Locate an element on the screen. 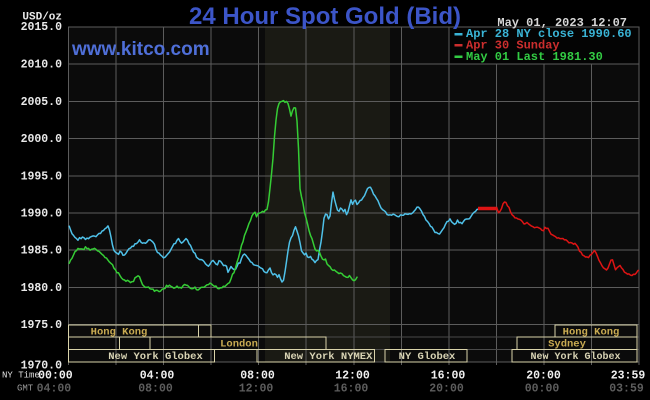 Image resolution: width=650 pixels, height=400 pixels. svg-text: USD/oz is located at coordinates (42, 18).